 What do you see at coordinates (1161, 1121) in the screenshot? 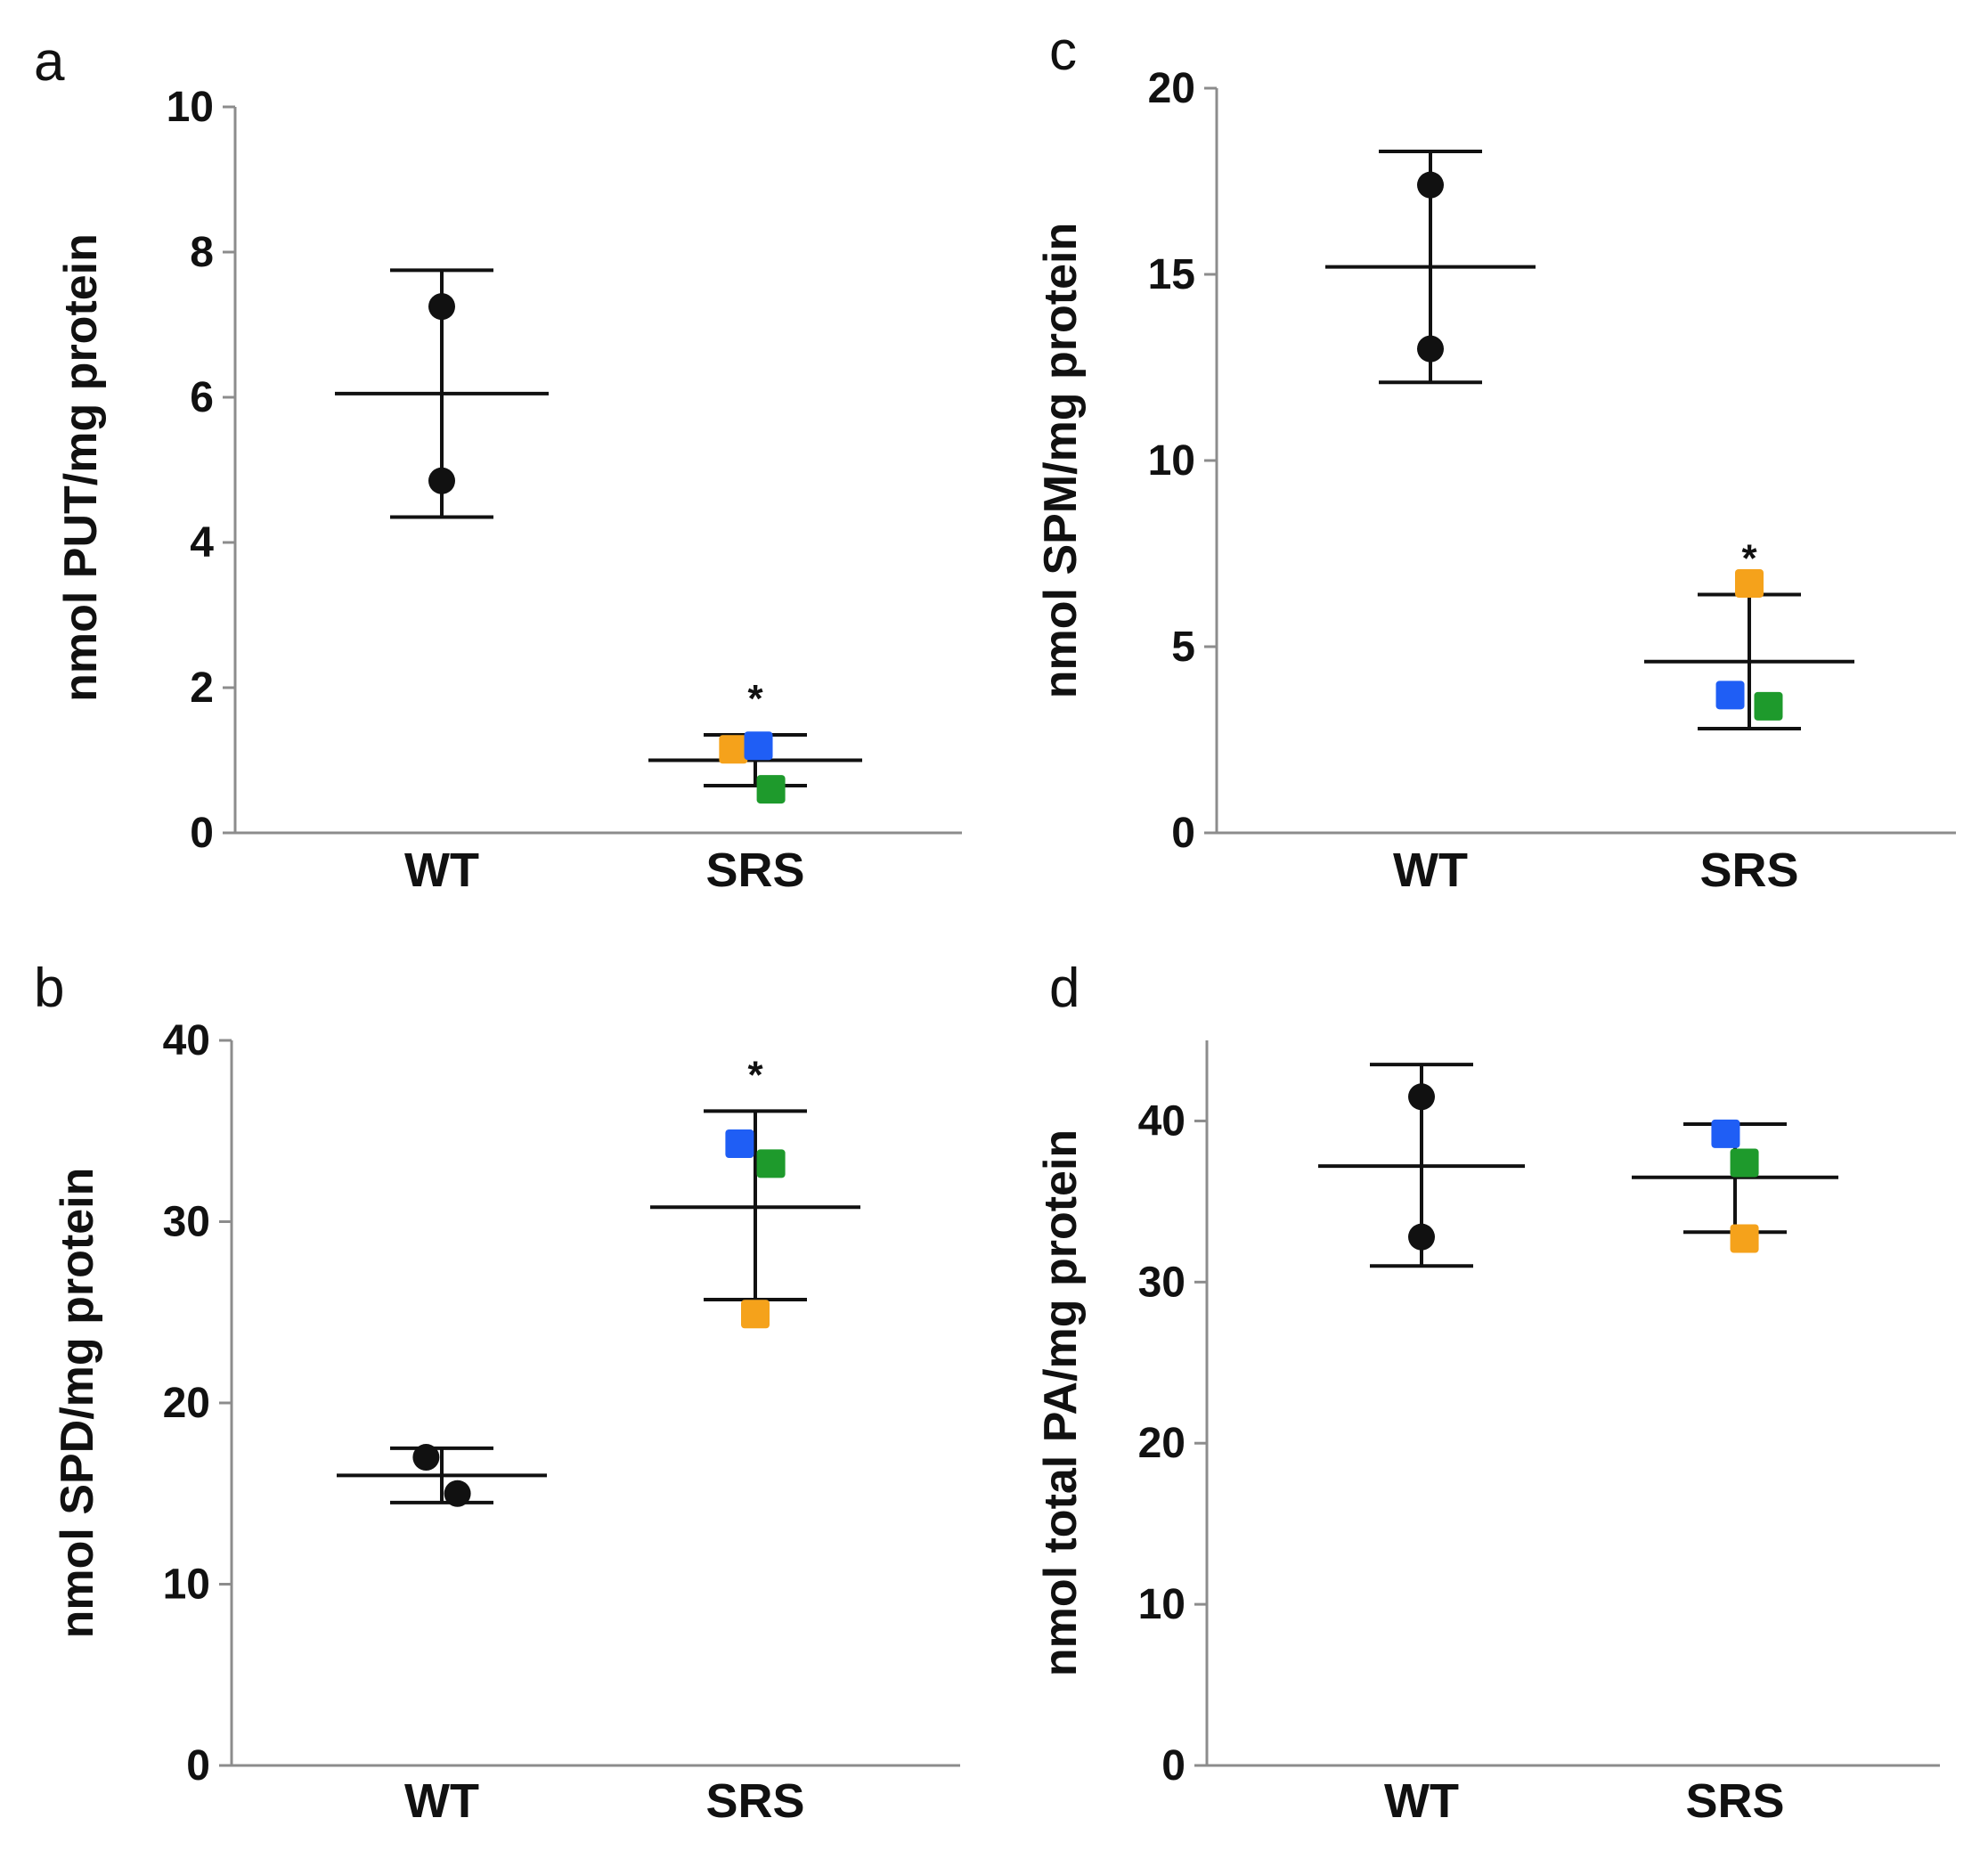
I see `panel-d-y-tick-label: 40` at bounding box center [1161, 1121].